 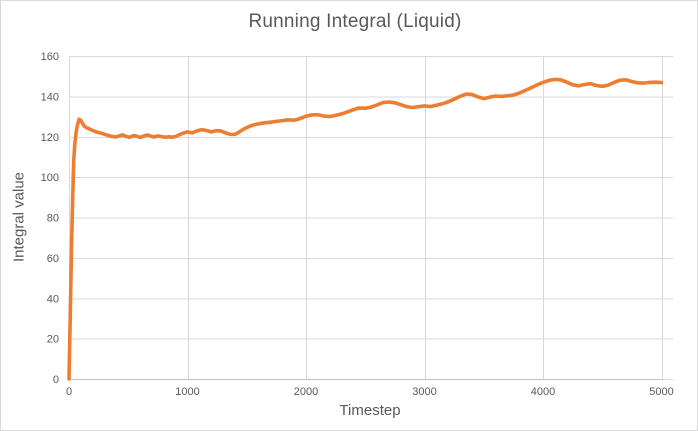 What do you see at coordinates (187, 392) in the screenshot?
I see `x-tick-label: 1000` at bounding box center [187, 392].